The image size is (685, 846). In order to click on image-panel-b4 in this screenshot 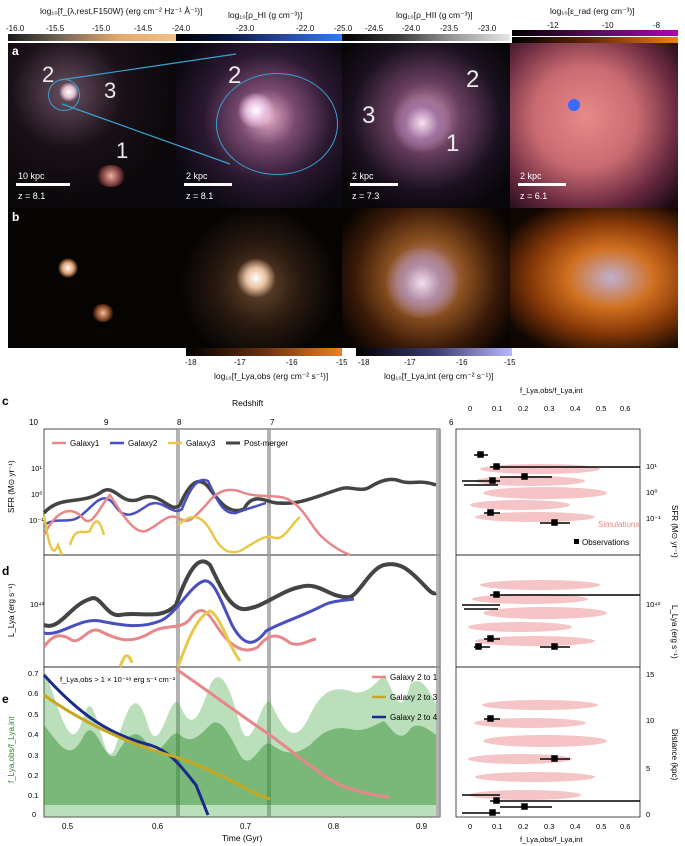, I will do `click(594, 278)`.